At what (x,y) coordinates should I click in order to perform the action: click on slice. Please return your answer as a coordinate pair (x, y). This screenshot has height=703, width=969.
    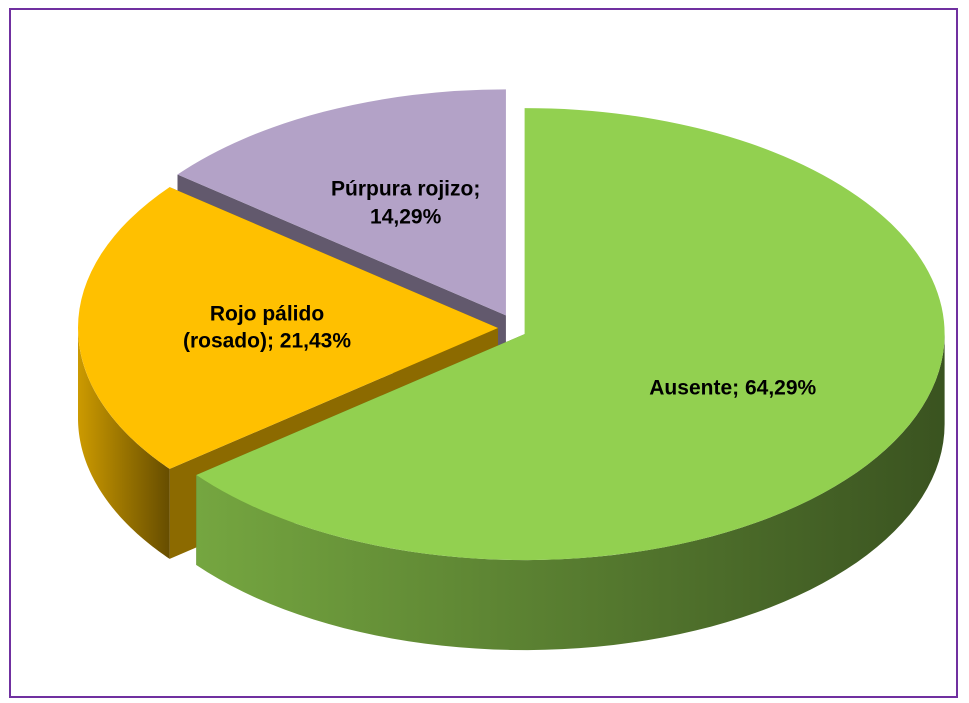
    Looking at the image, I should click on (341, 202).